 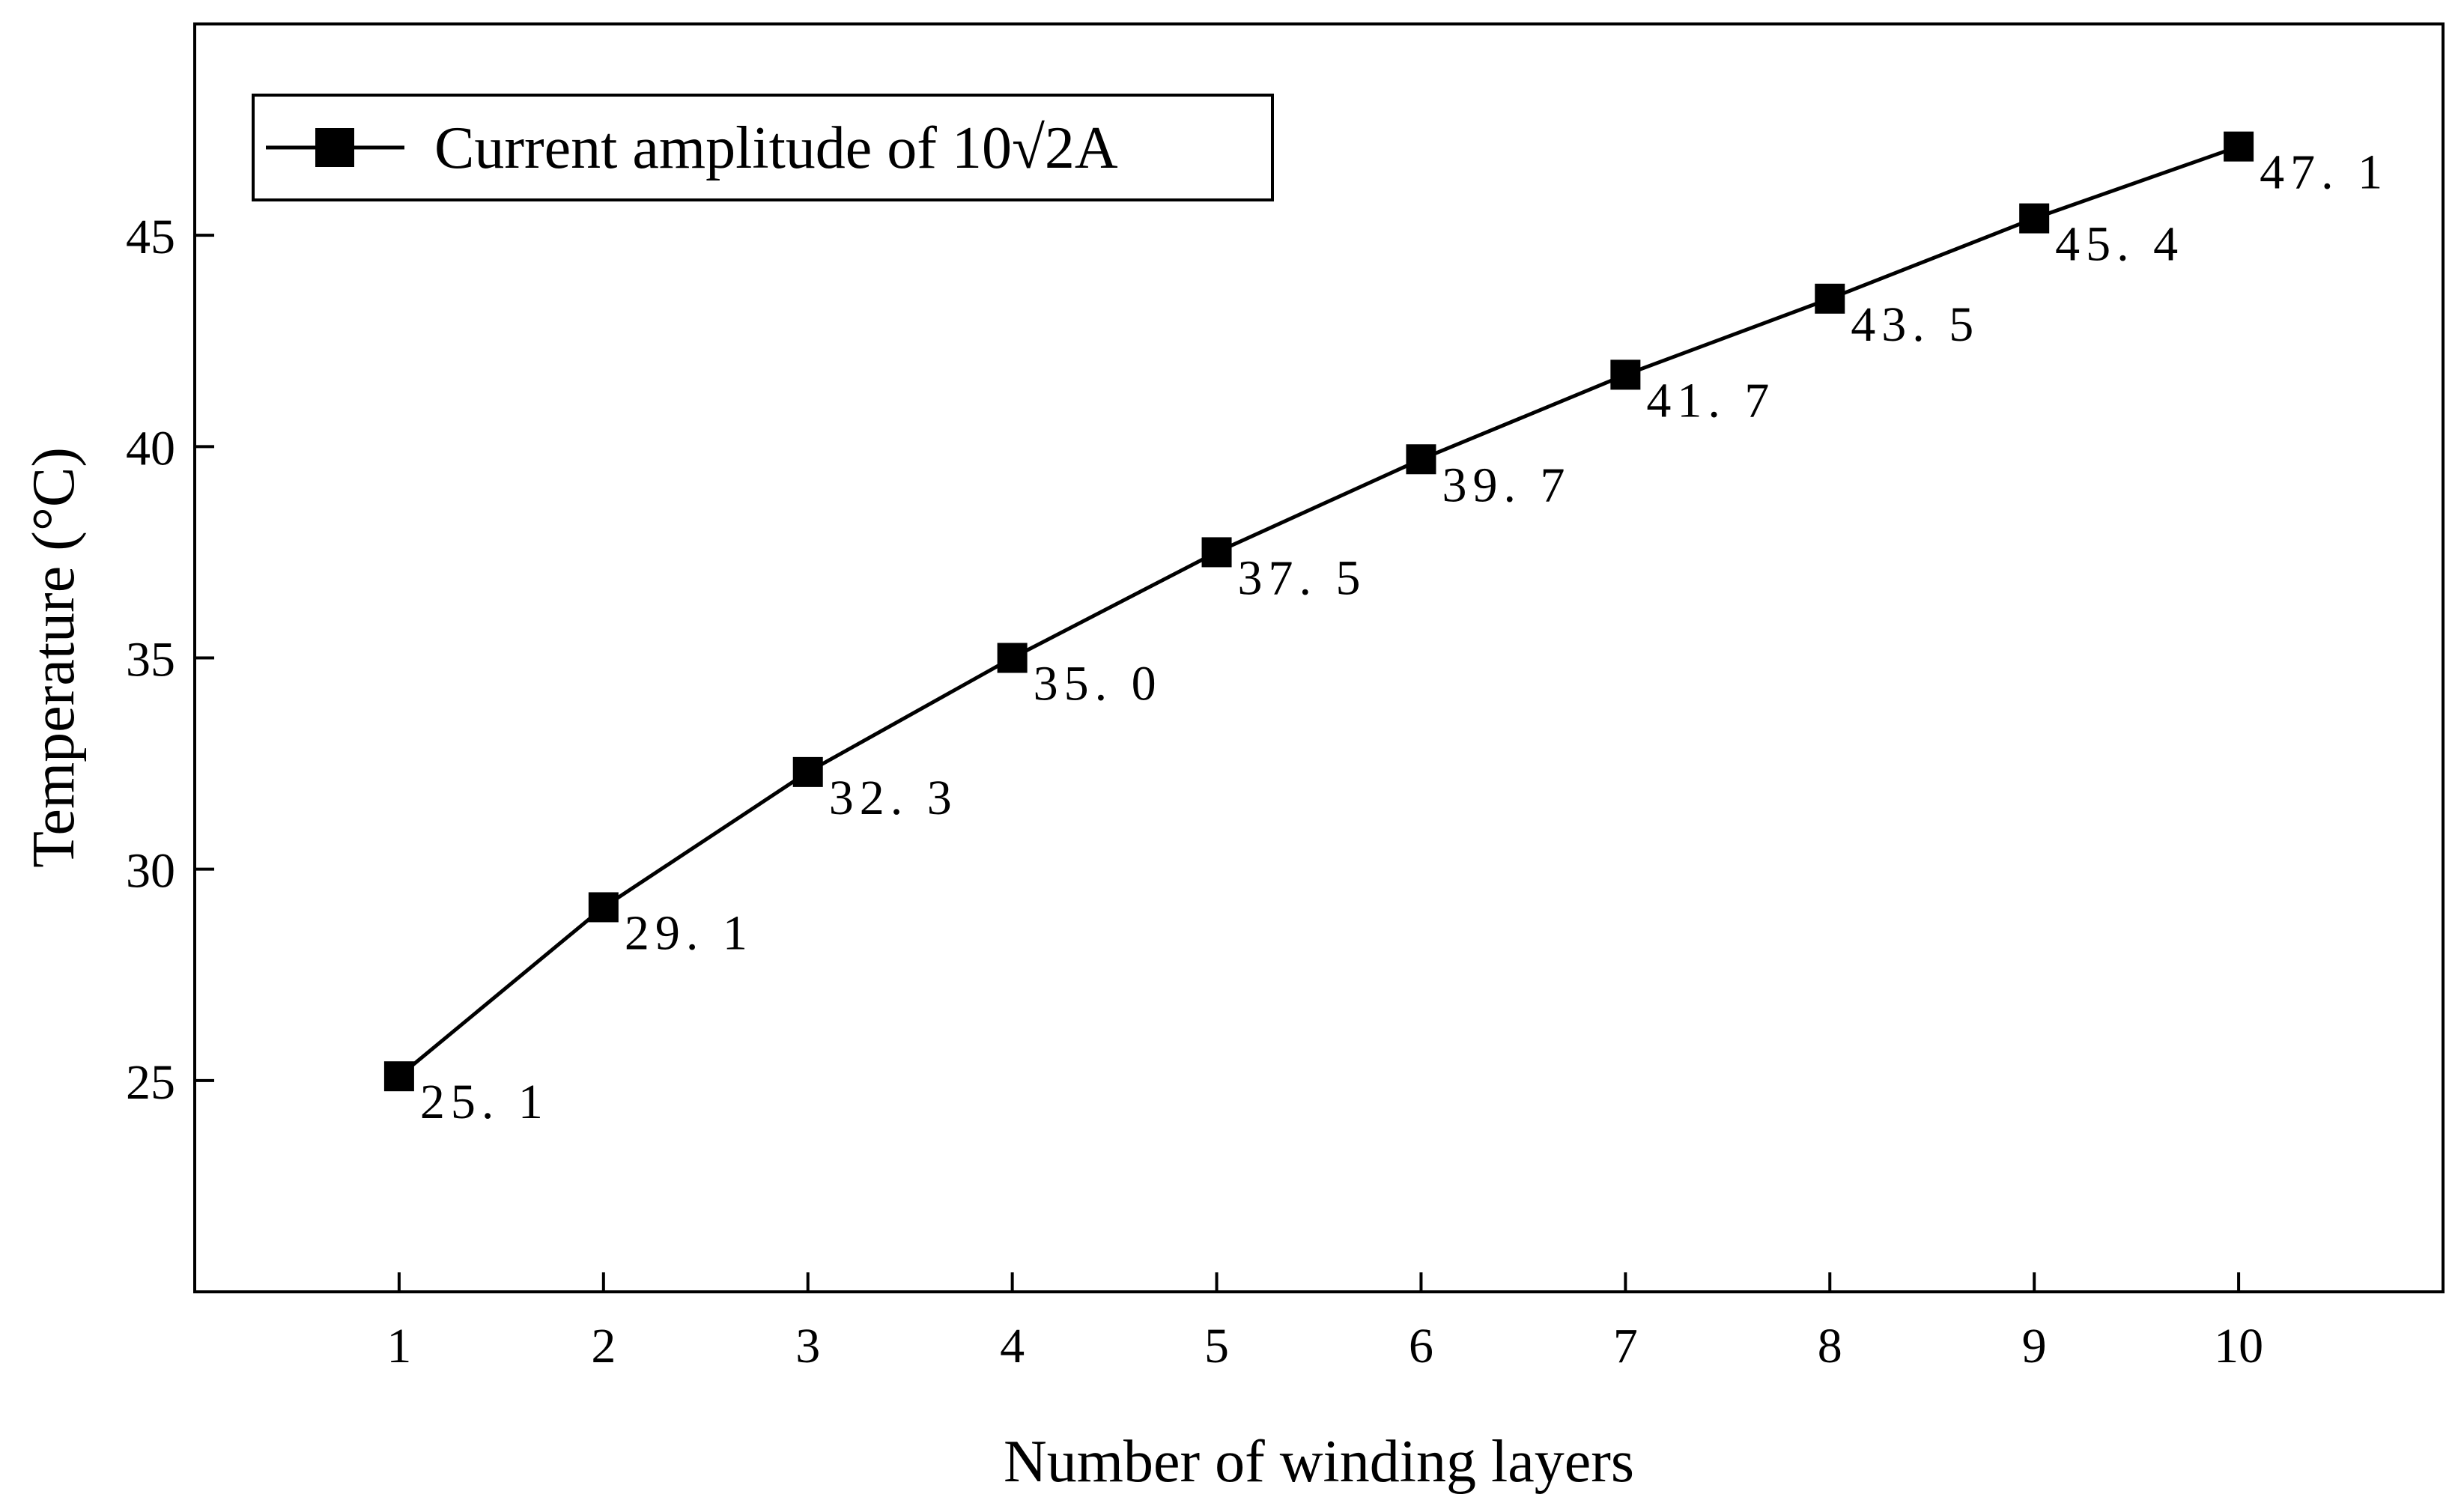 What do you see at coordinates (776, 148) in the screenshot?
I see `legend-entry-label: Current amplitude of 10√2A` at bounding box center [776, 148].